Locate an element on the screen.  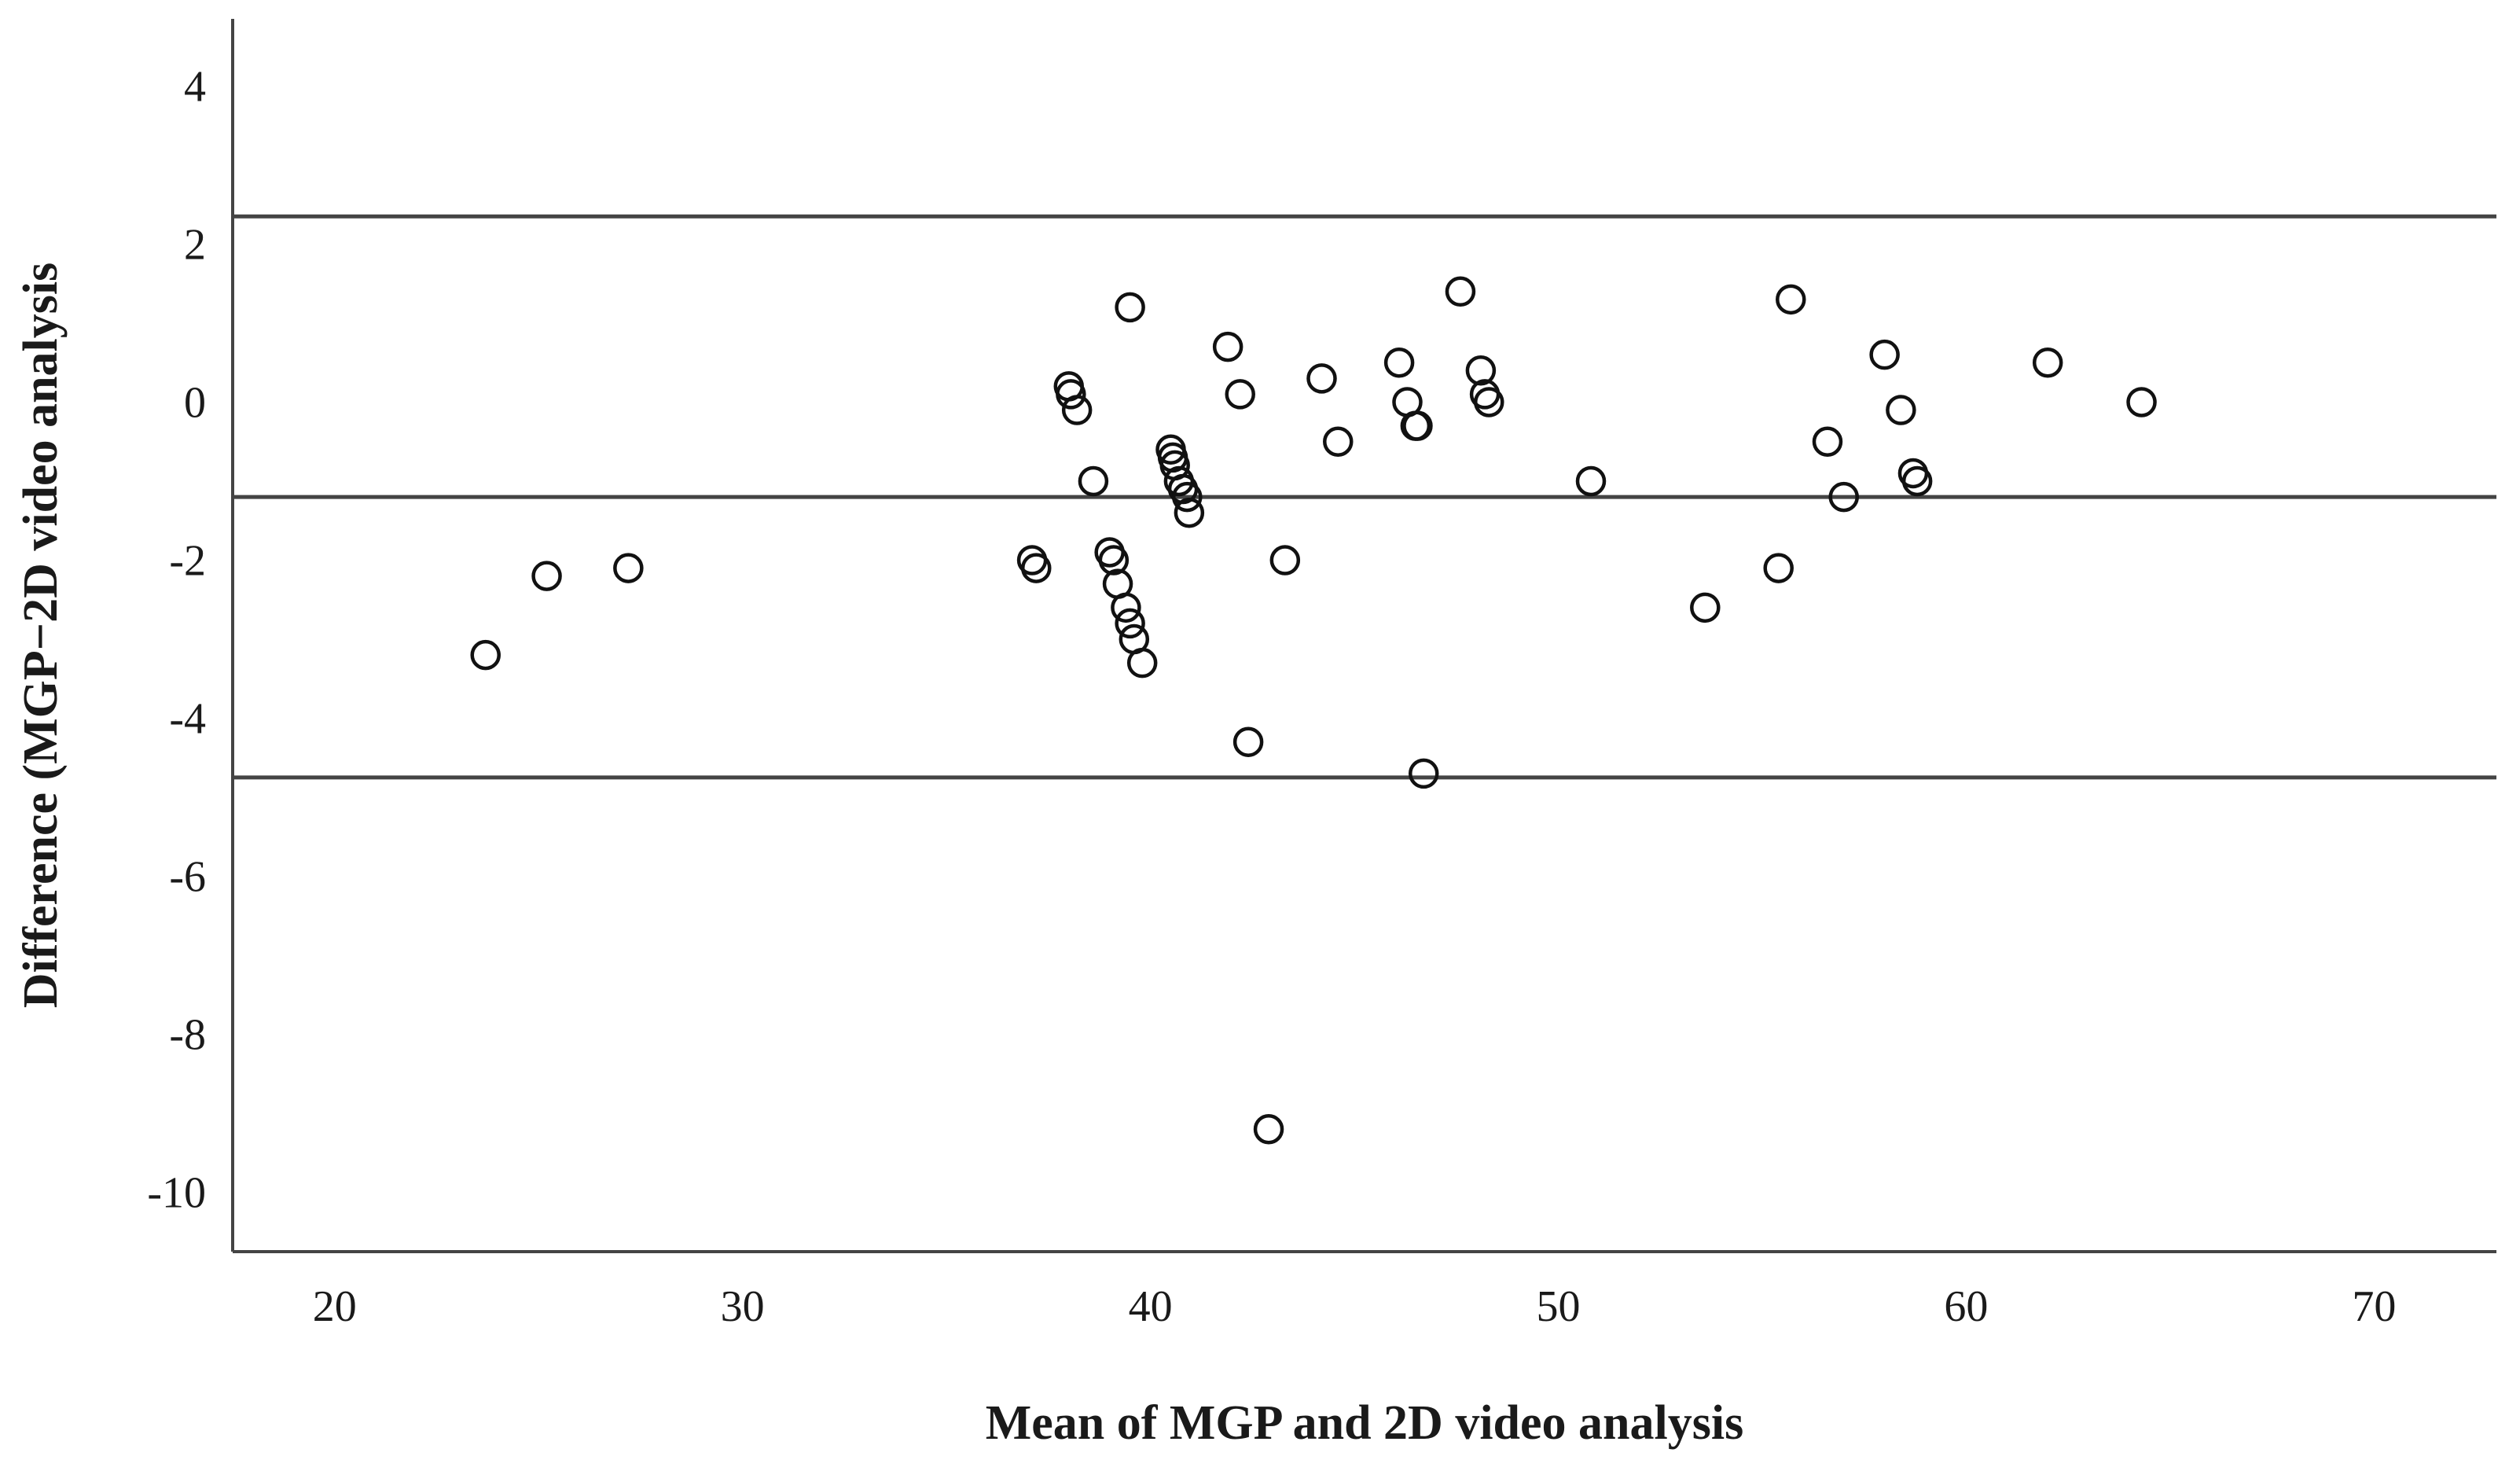
y-tick-label: -2 is located at coordinates (187, 561).